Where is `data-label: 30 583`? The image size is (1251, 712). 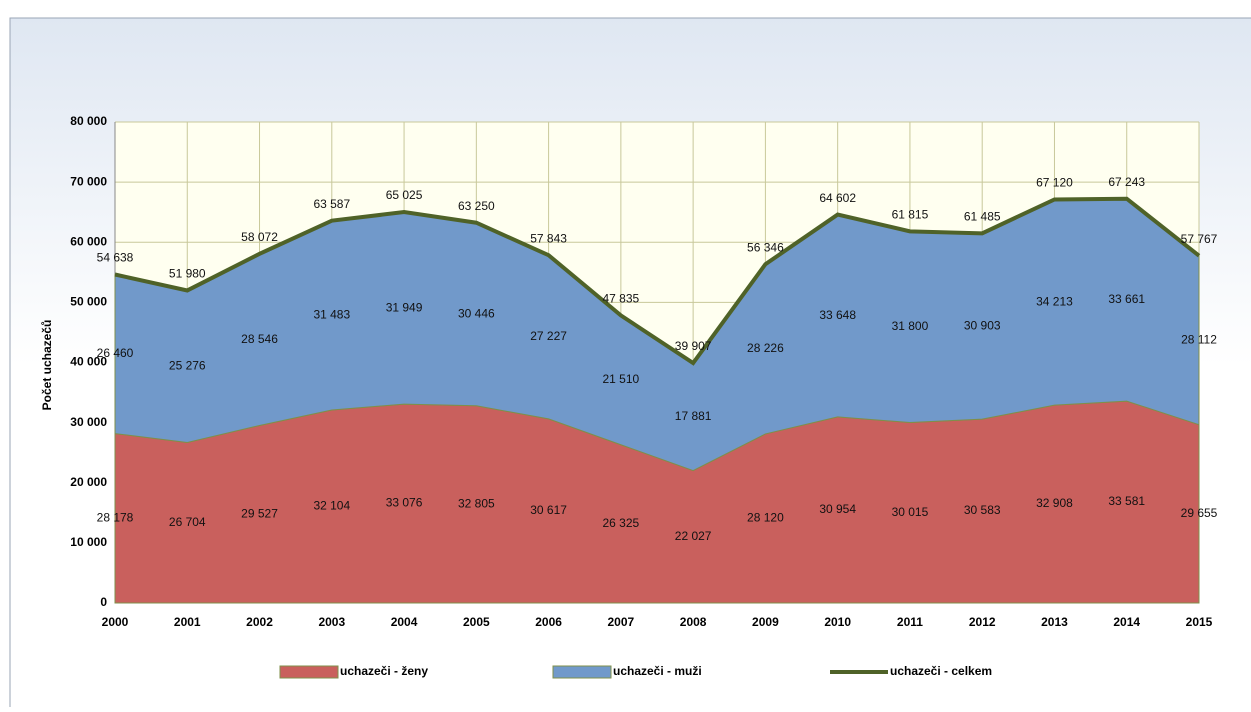 data-label: 30 583 is located at coordinates (982, 510).